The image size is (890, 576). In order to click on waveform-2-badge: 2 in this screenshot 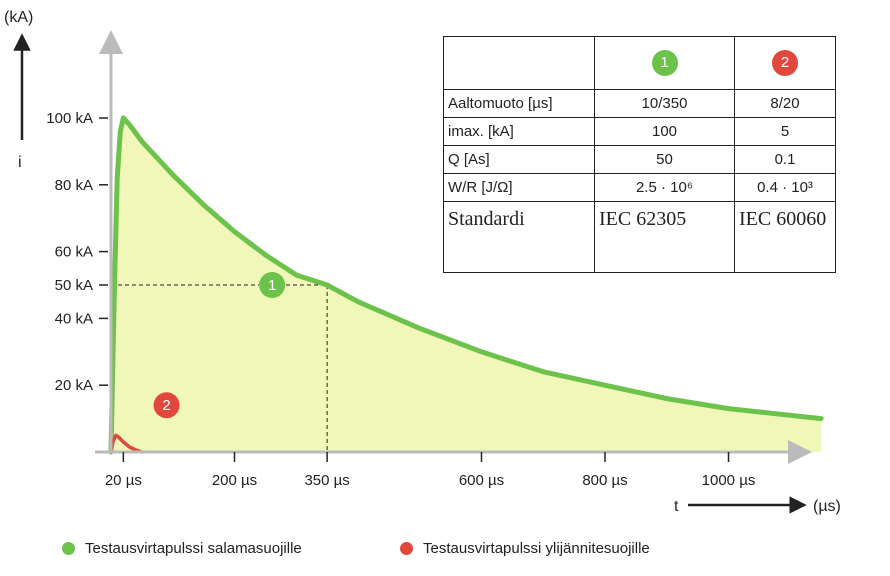, I will do `click(785, 63)`.